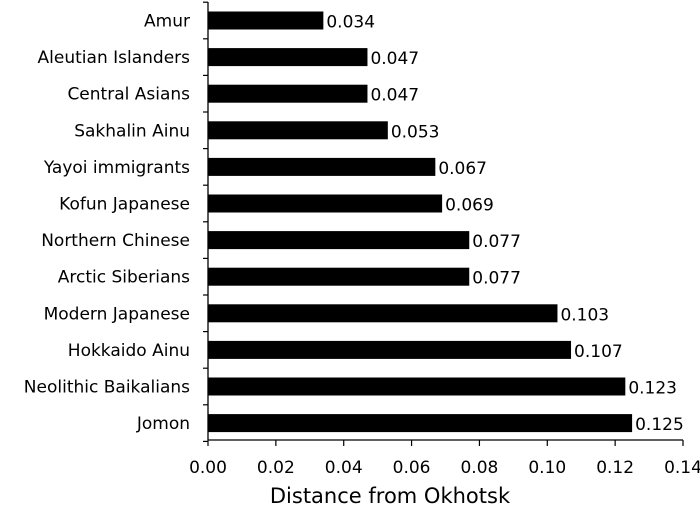 The image size is (700, 509). I want to click on value-label: 0.103, so click(584, 315).